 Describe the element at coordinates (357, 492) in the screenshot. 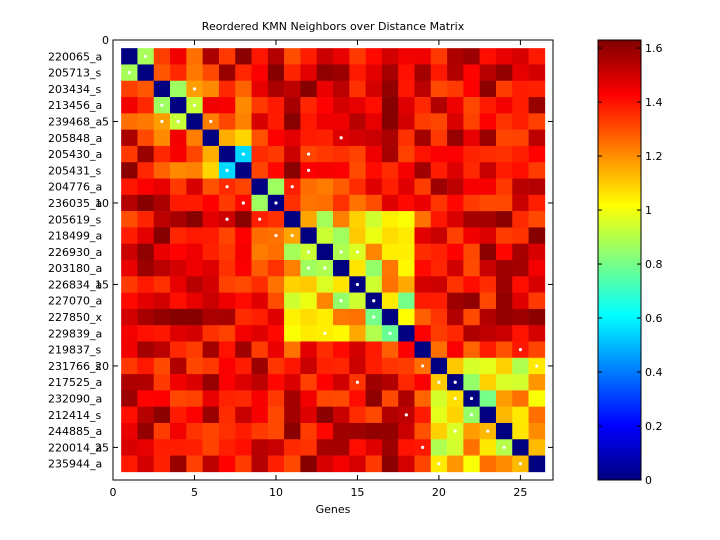

I see `x-tick-label: 15` at that location.